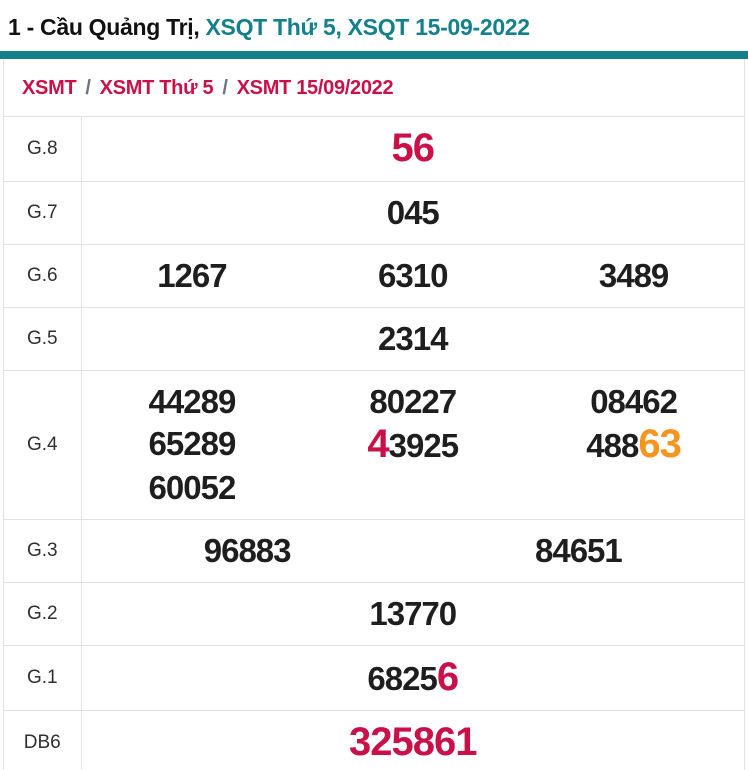 This screenshot has width=748, height=770. I want to click on lottery-number: 2314, so click(413, 339).